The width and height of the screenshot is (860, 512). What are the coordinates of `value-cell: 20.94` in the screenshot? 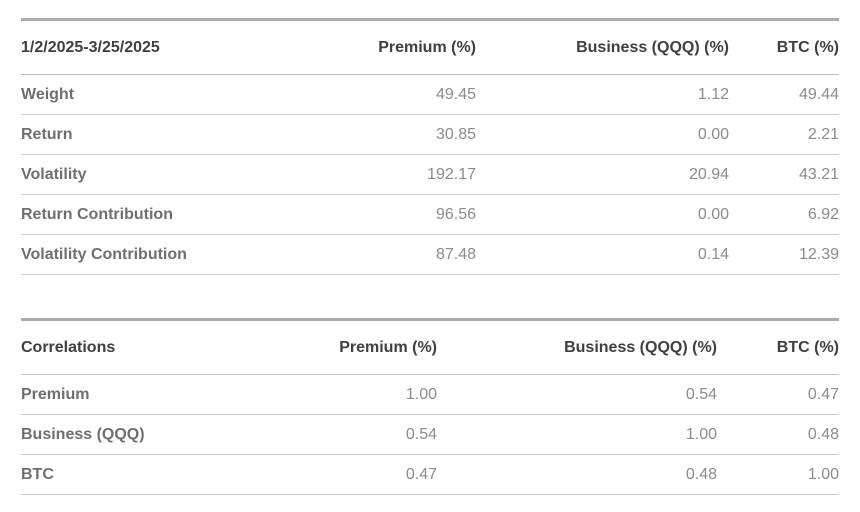 It's located at (708, 174).